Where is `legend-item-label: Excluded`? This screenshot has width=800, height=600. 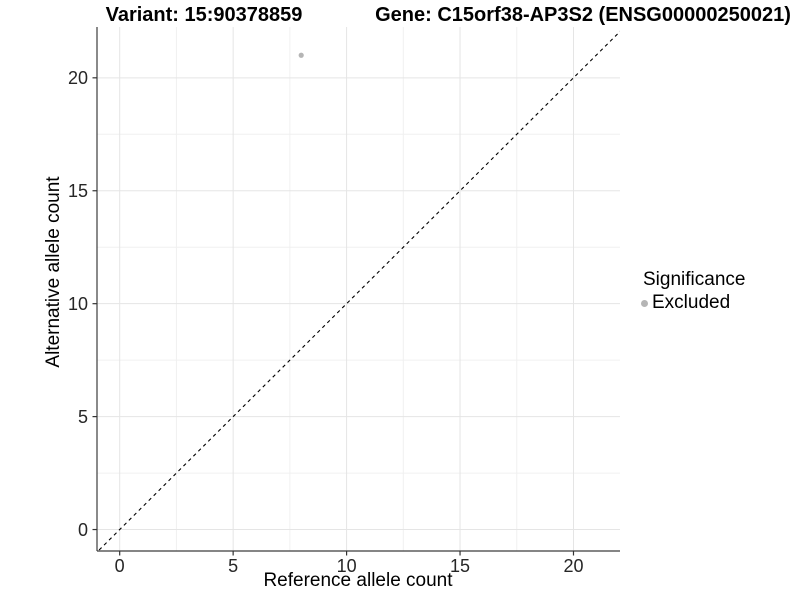
legend-item-label: Excluded is located at coordinates (691, 302).